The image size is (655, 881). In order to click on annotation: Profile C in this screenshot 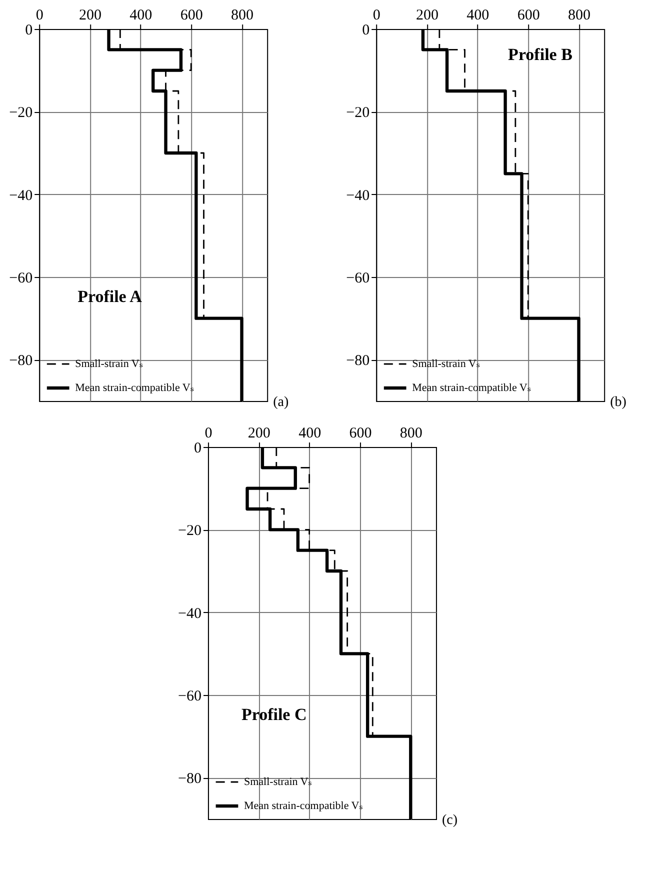, I will do `click(274, 714)`.